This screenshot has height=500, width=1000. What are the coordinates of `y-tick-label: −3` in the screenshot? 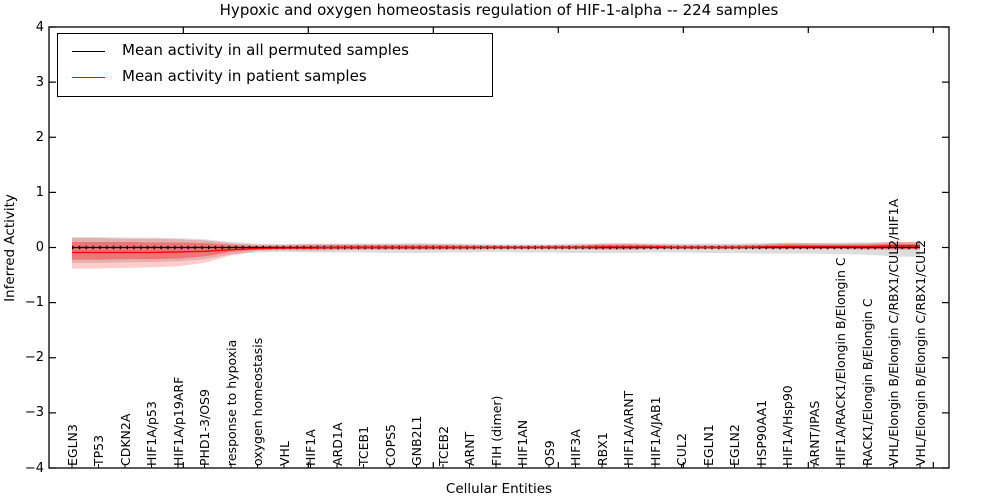 It's located at (34, 413).